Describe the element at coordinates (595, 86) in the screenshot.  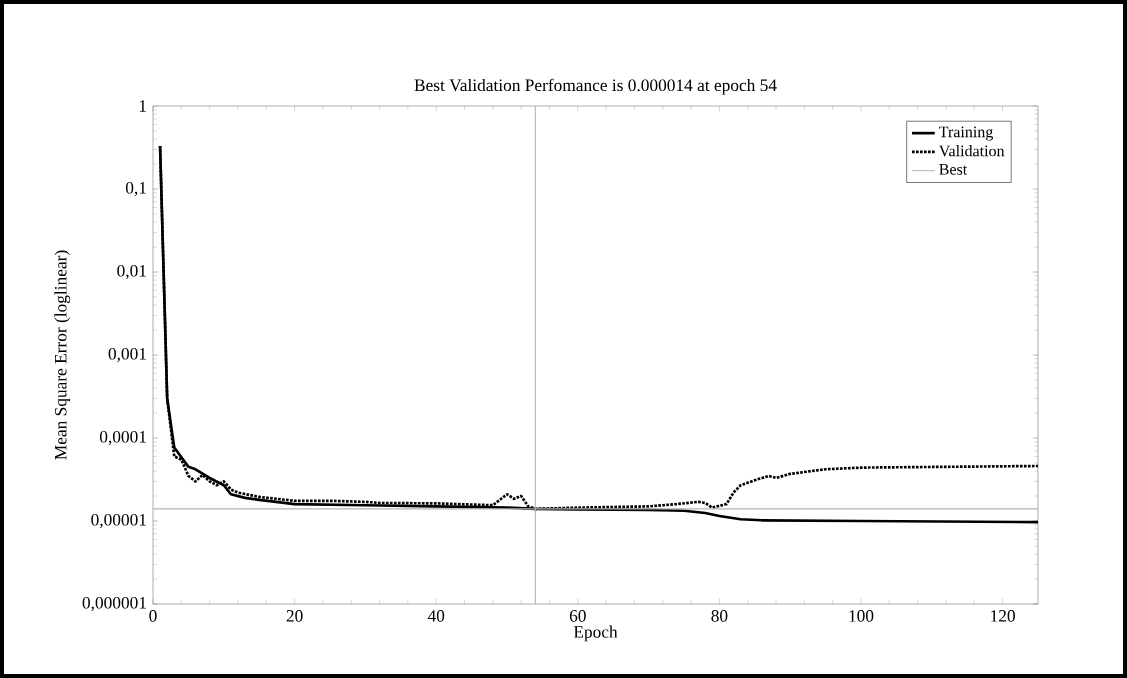
I see `chart-title: Best Validation Perfomance is 0.000014 at epoch 54` at that location.